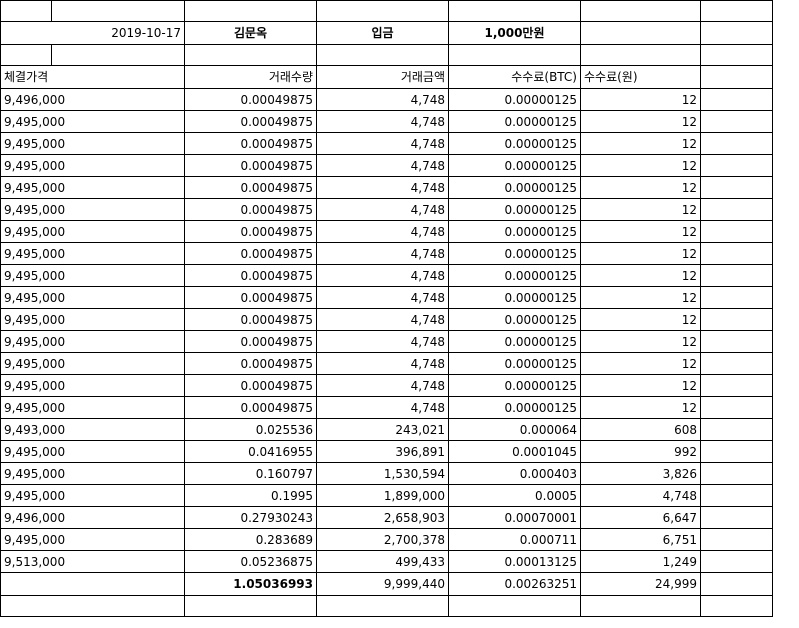 Image resolution: width=799 pixels, height=628 pixels. I want to click on total-amount-cell: 9,999,440, so click(382, 584).